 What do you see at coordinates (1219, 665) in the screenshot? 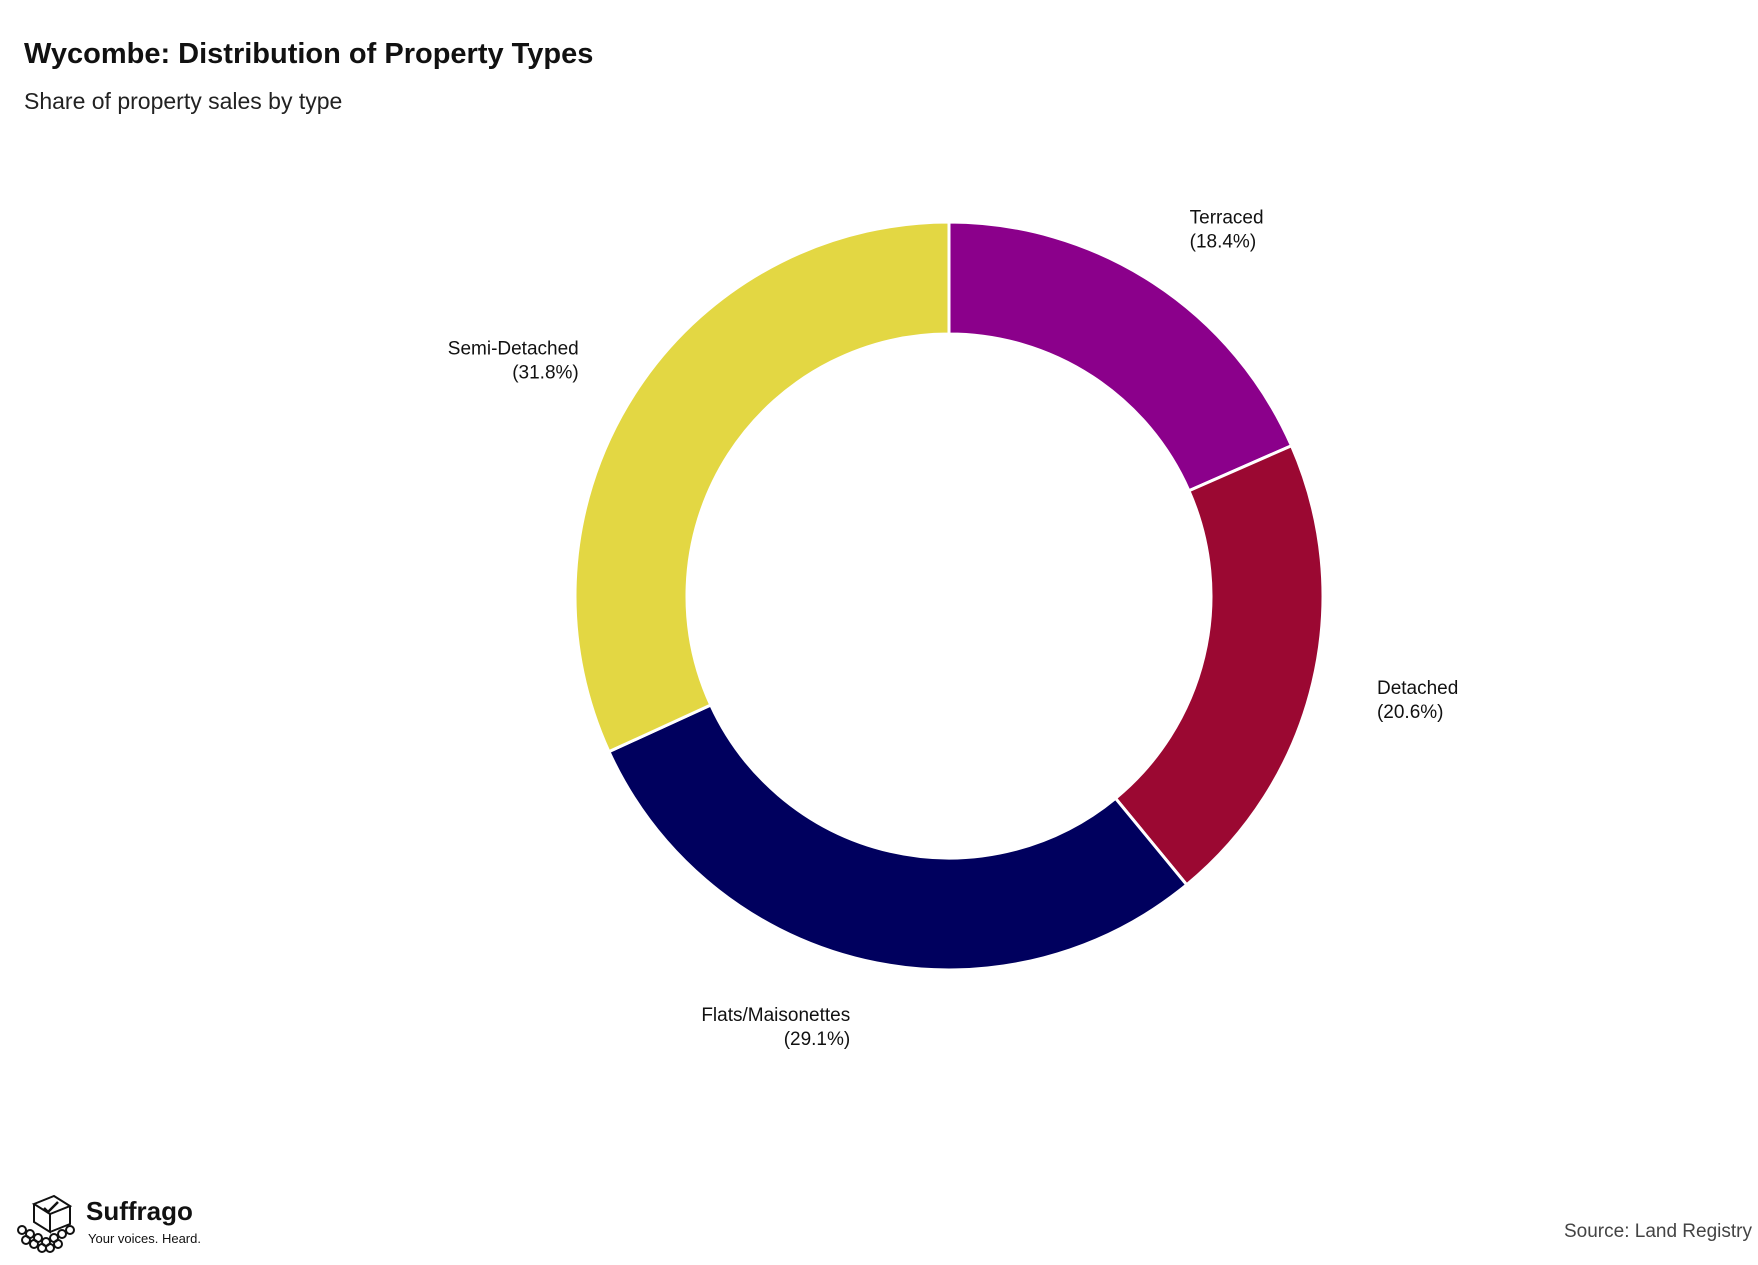
I see `slice-detached` at bounding box center [1219, 665].